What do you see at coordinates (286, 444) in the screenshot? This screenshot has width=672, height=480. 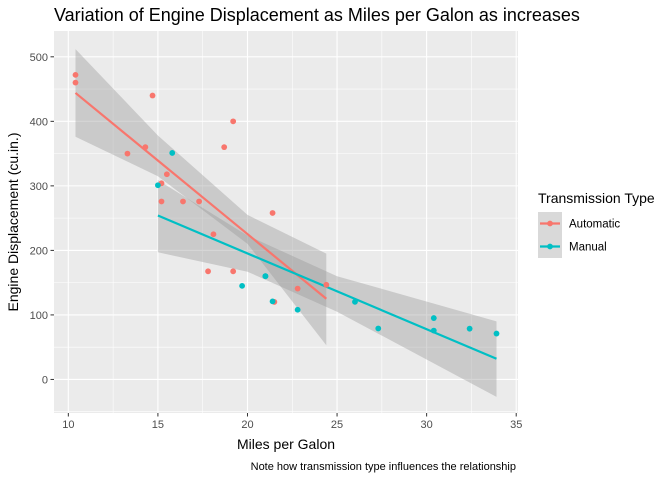 I see `x-axis-title: Miles per Galon` at bounding box center [286, 444].